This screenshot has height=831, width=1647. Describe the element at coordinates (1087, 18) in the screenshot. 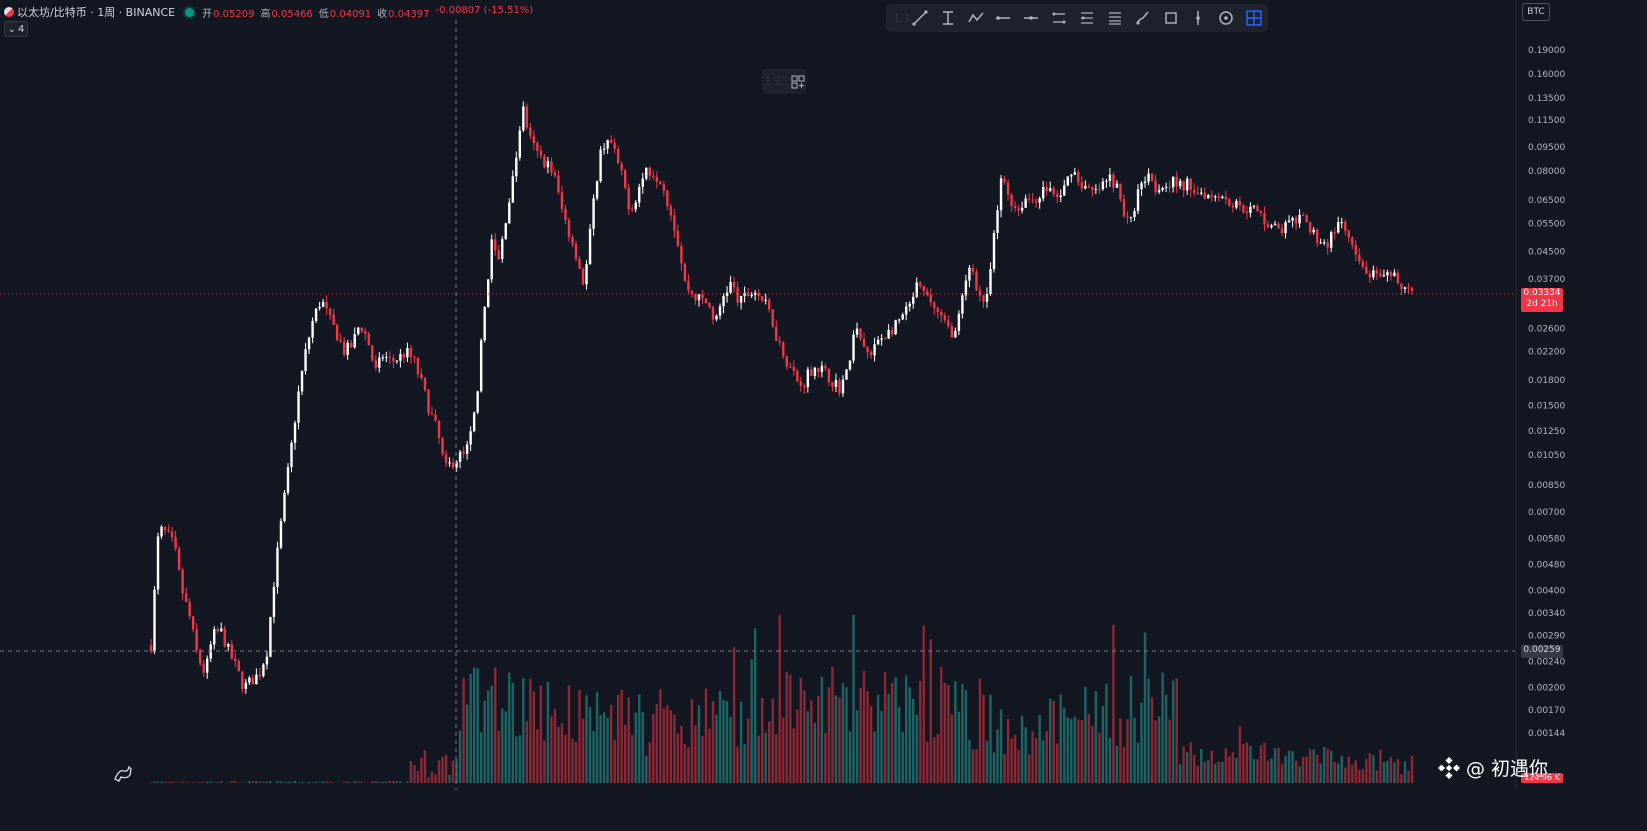

I see `pitchfork-icon` at that location.